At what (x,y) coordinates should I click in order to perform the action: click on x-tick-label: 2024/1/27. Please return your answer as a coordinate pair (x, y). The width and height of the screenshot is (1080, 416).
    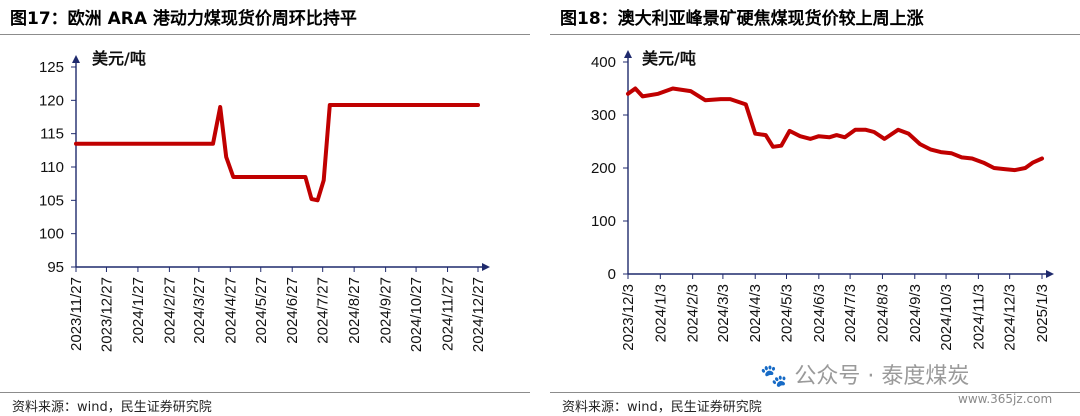
    Looking at the image, I should click on (138, 310).